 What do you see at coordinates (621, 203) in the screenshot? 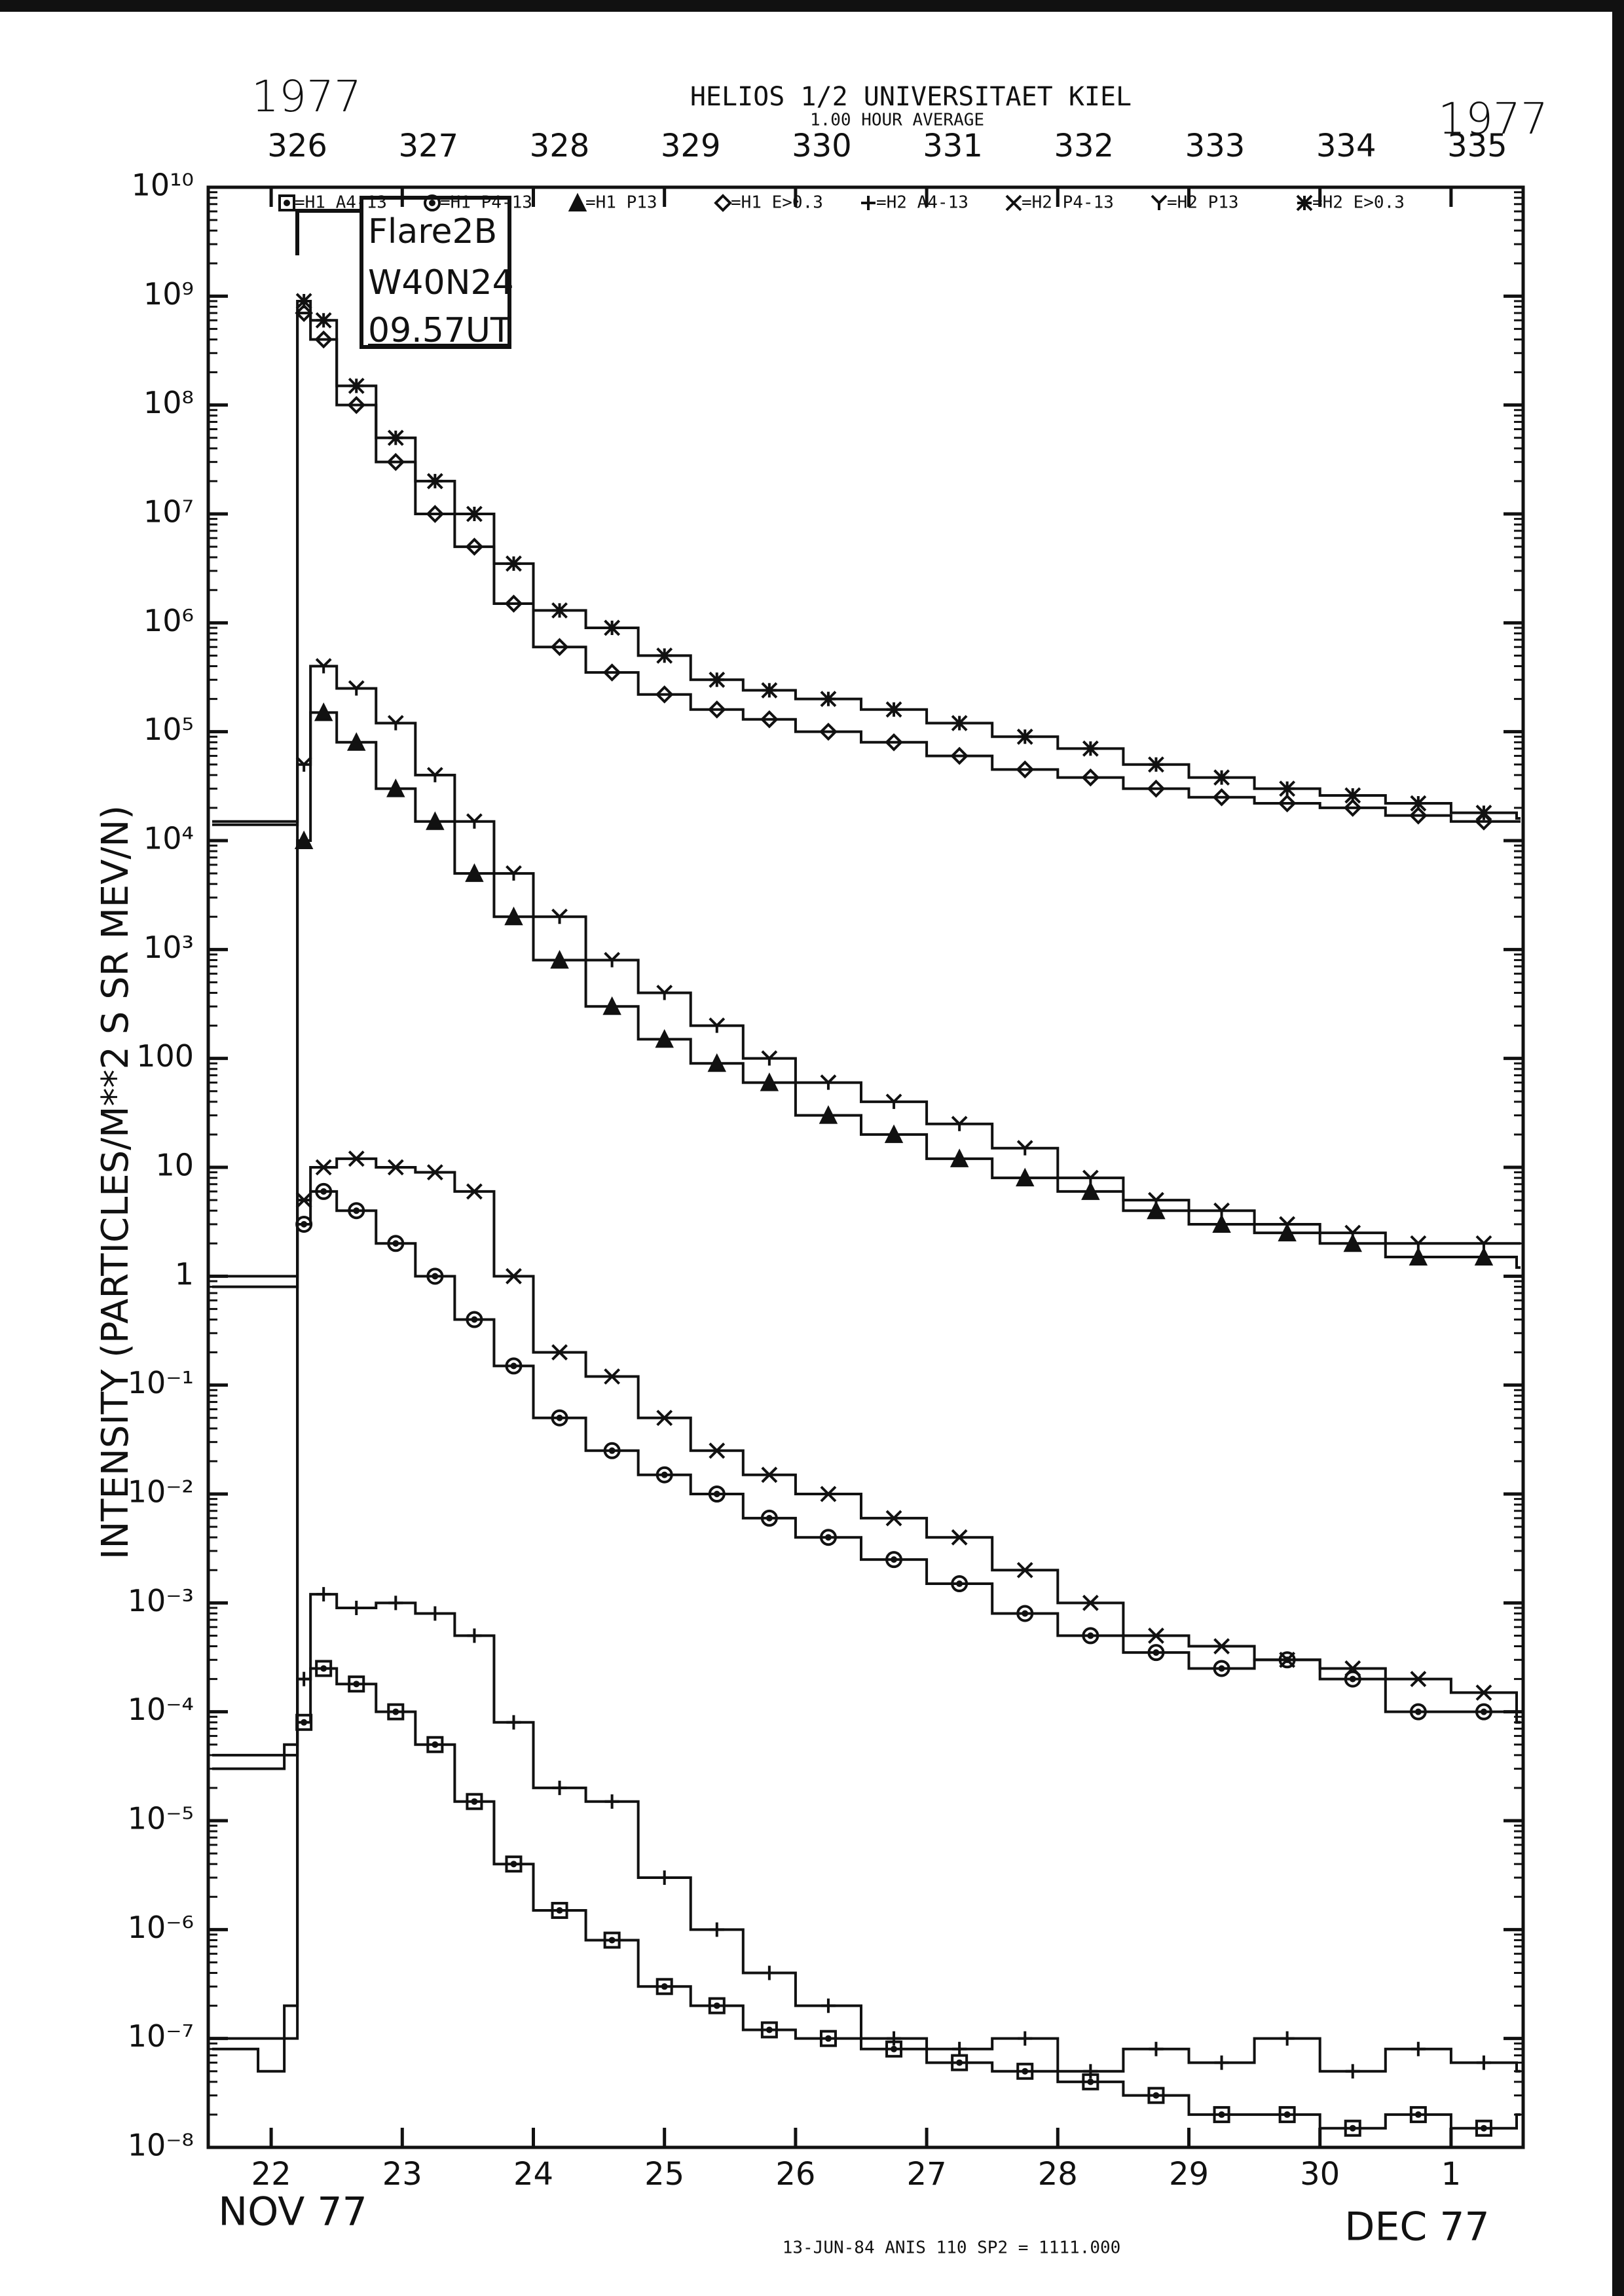
I see `legend-label: =H1 P13` at bounding box center [621, 203].